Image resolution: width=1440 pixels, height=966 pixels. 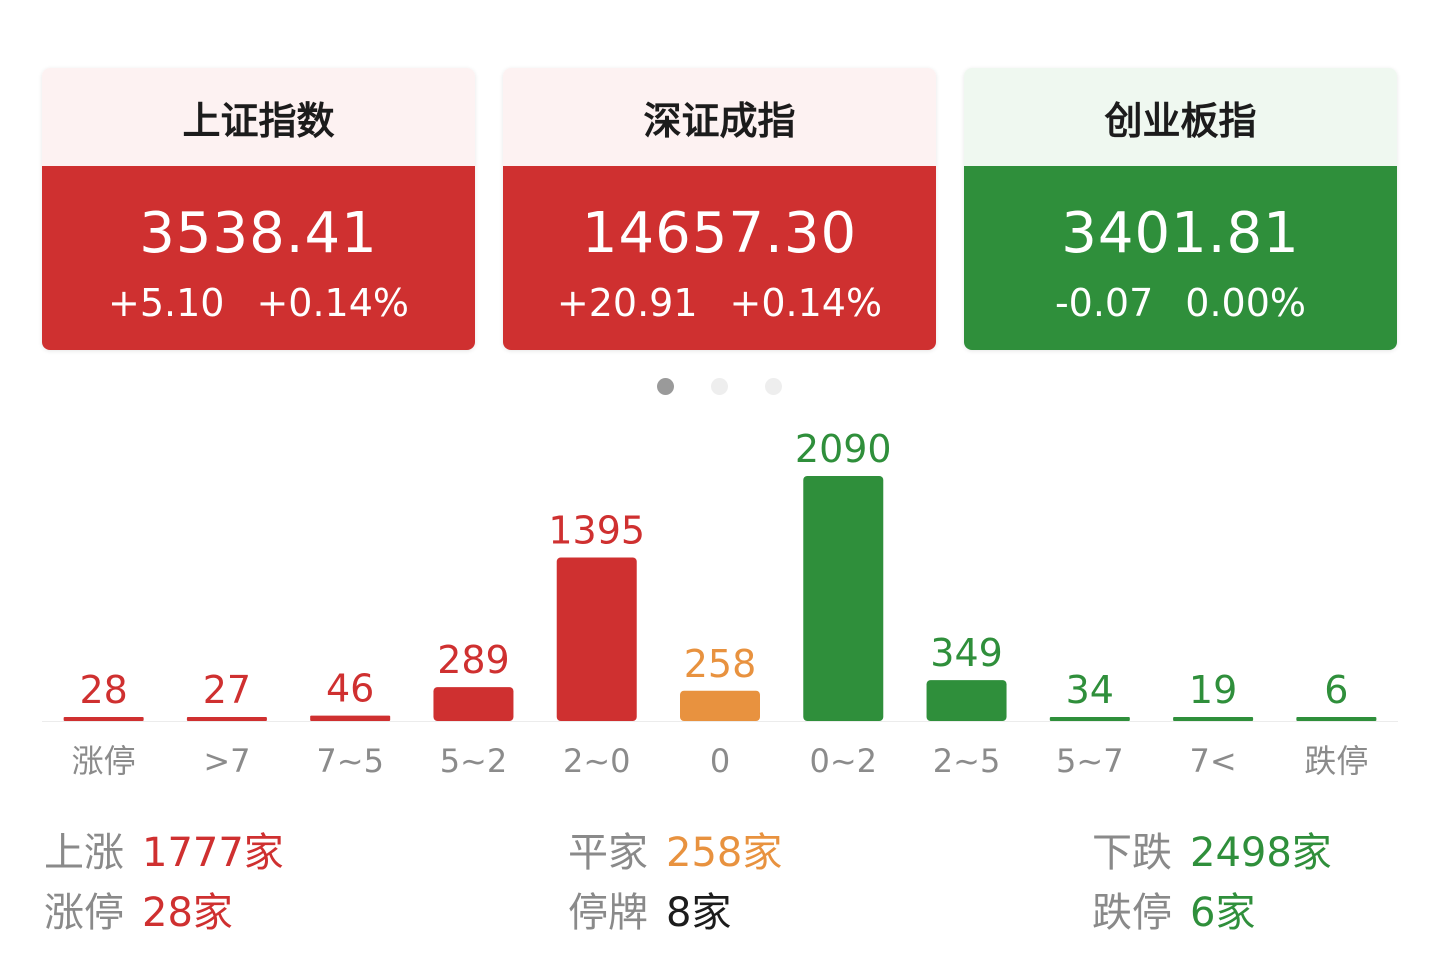 What do you see at coordinates (1173, 913) in the screenshot?
I see `stat-limit-down: 跌停 6家` at bounding box center [1173, 913].